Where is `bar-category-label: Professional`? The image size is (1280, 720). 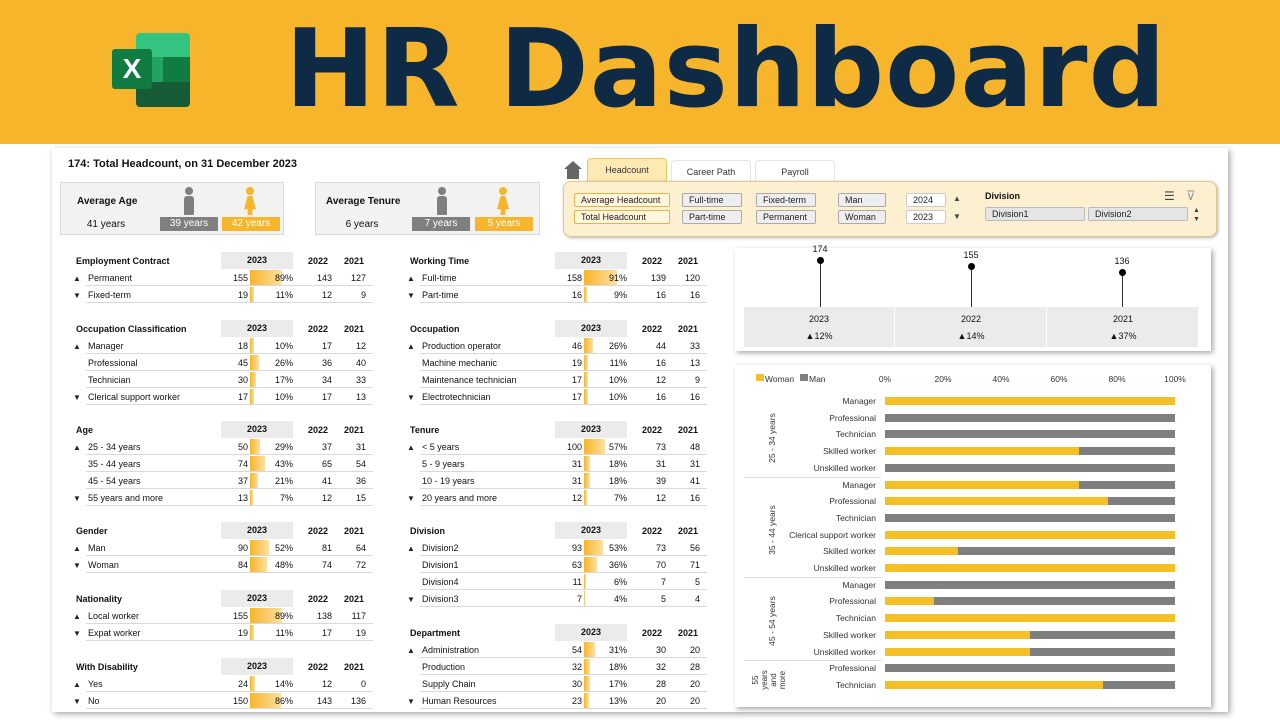
bar-category-label: Professional is located at coordinates (852, 668).